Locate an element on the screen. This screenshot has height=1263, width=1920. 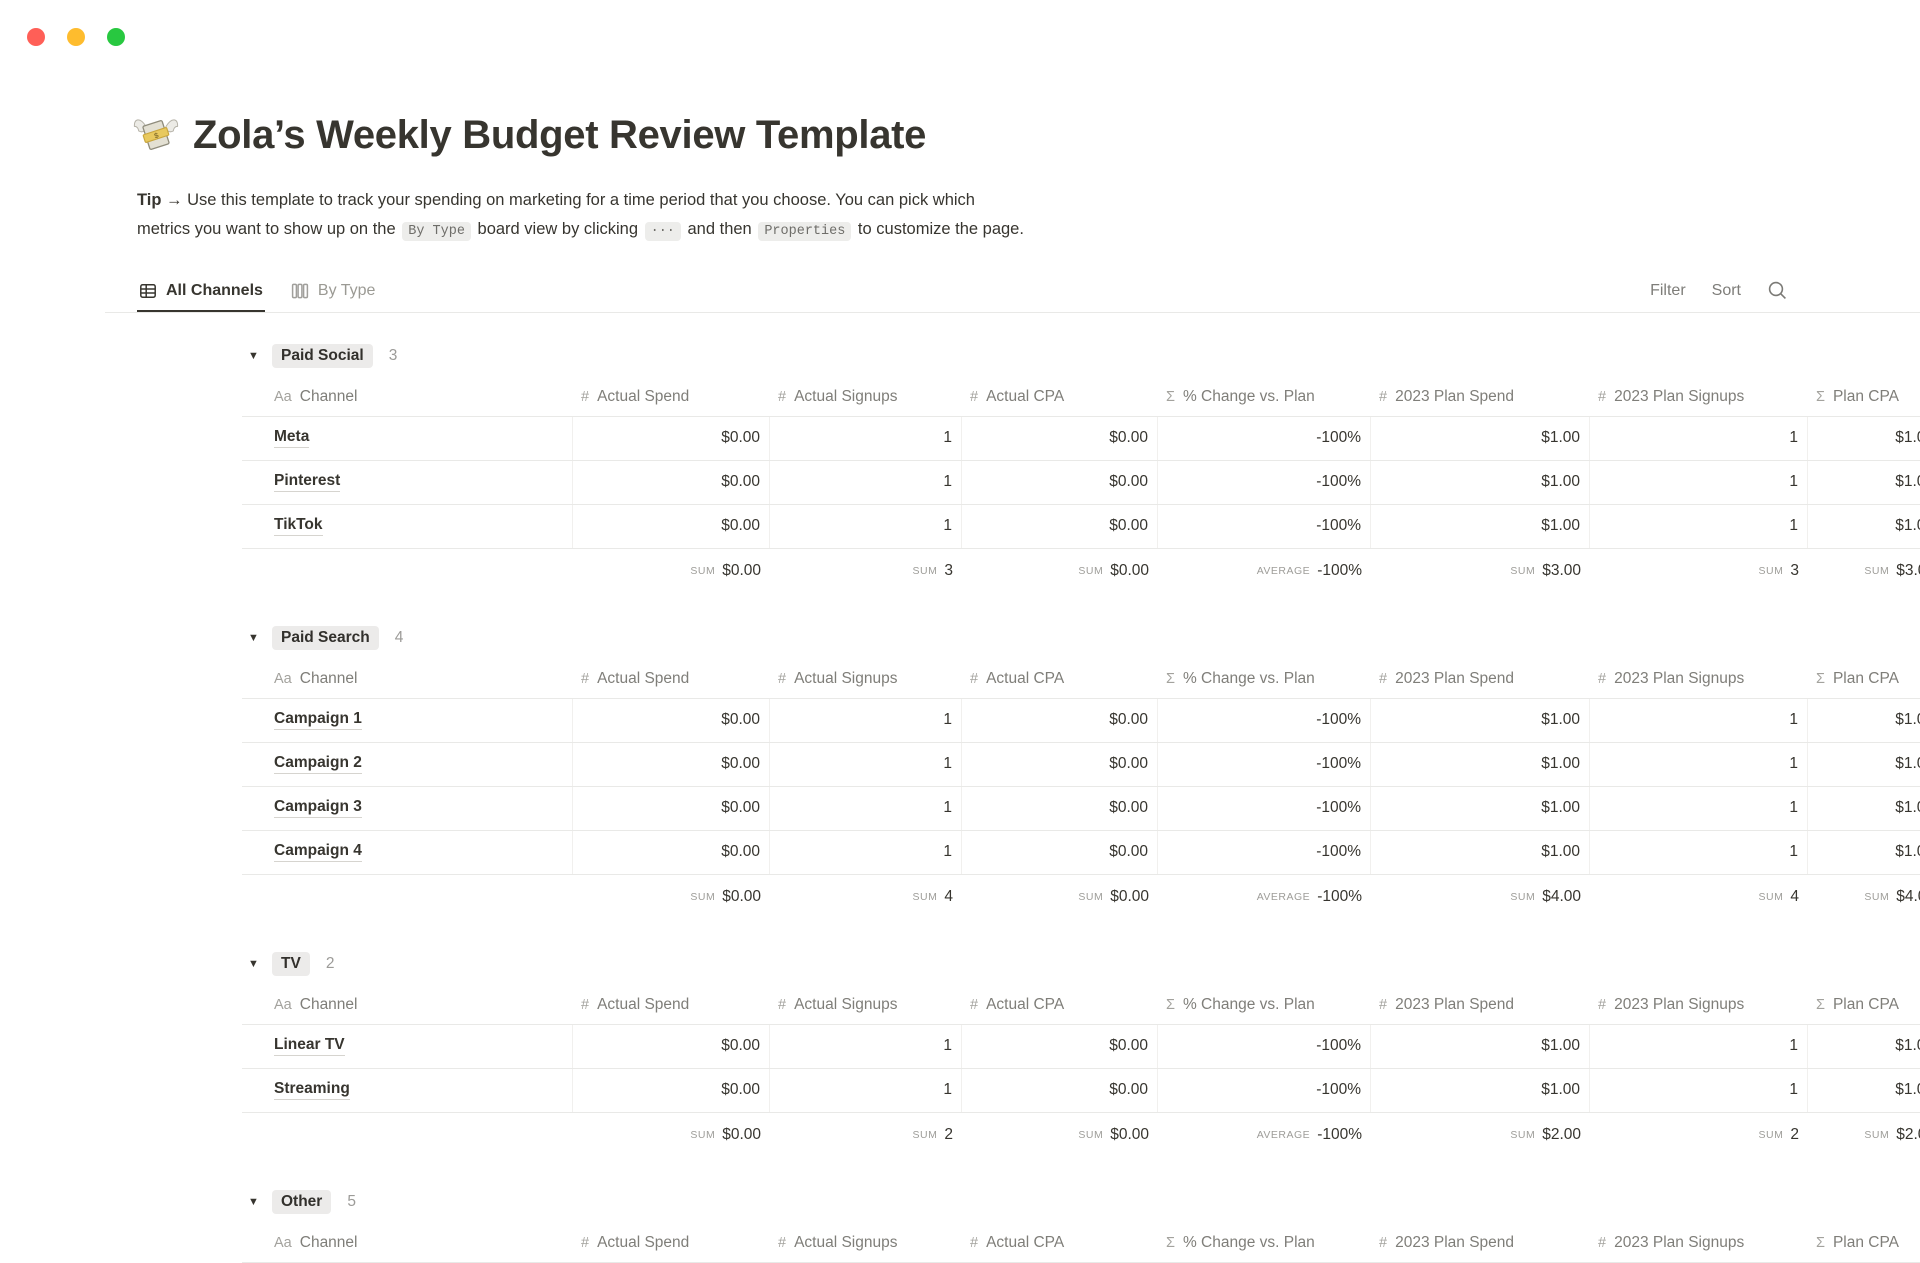
channel-cell: Campaign 2 is located at coordinates (407, 764).